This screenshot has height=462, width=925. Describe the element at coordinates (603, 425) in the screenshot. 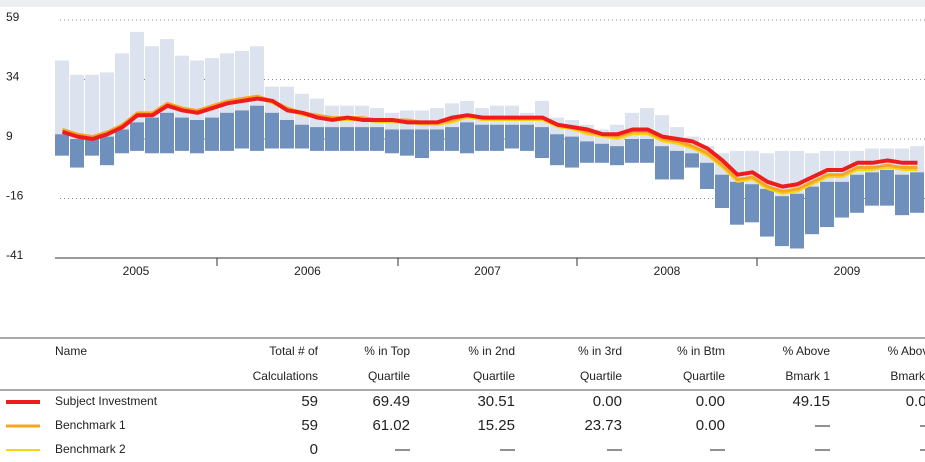

I see `cell: 23.73` at that location.